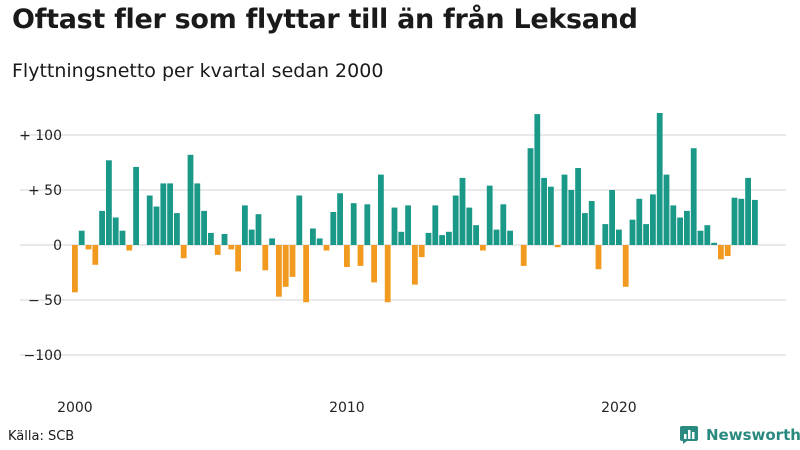  What do you see at coordinates (57, 246) in the screenshot?
I see `y-tick-label: 0` at bounding box center [57, 246].